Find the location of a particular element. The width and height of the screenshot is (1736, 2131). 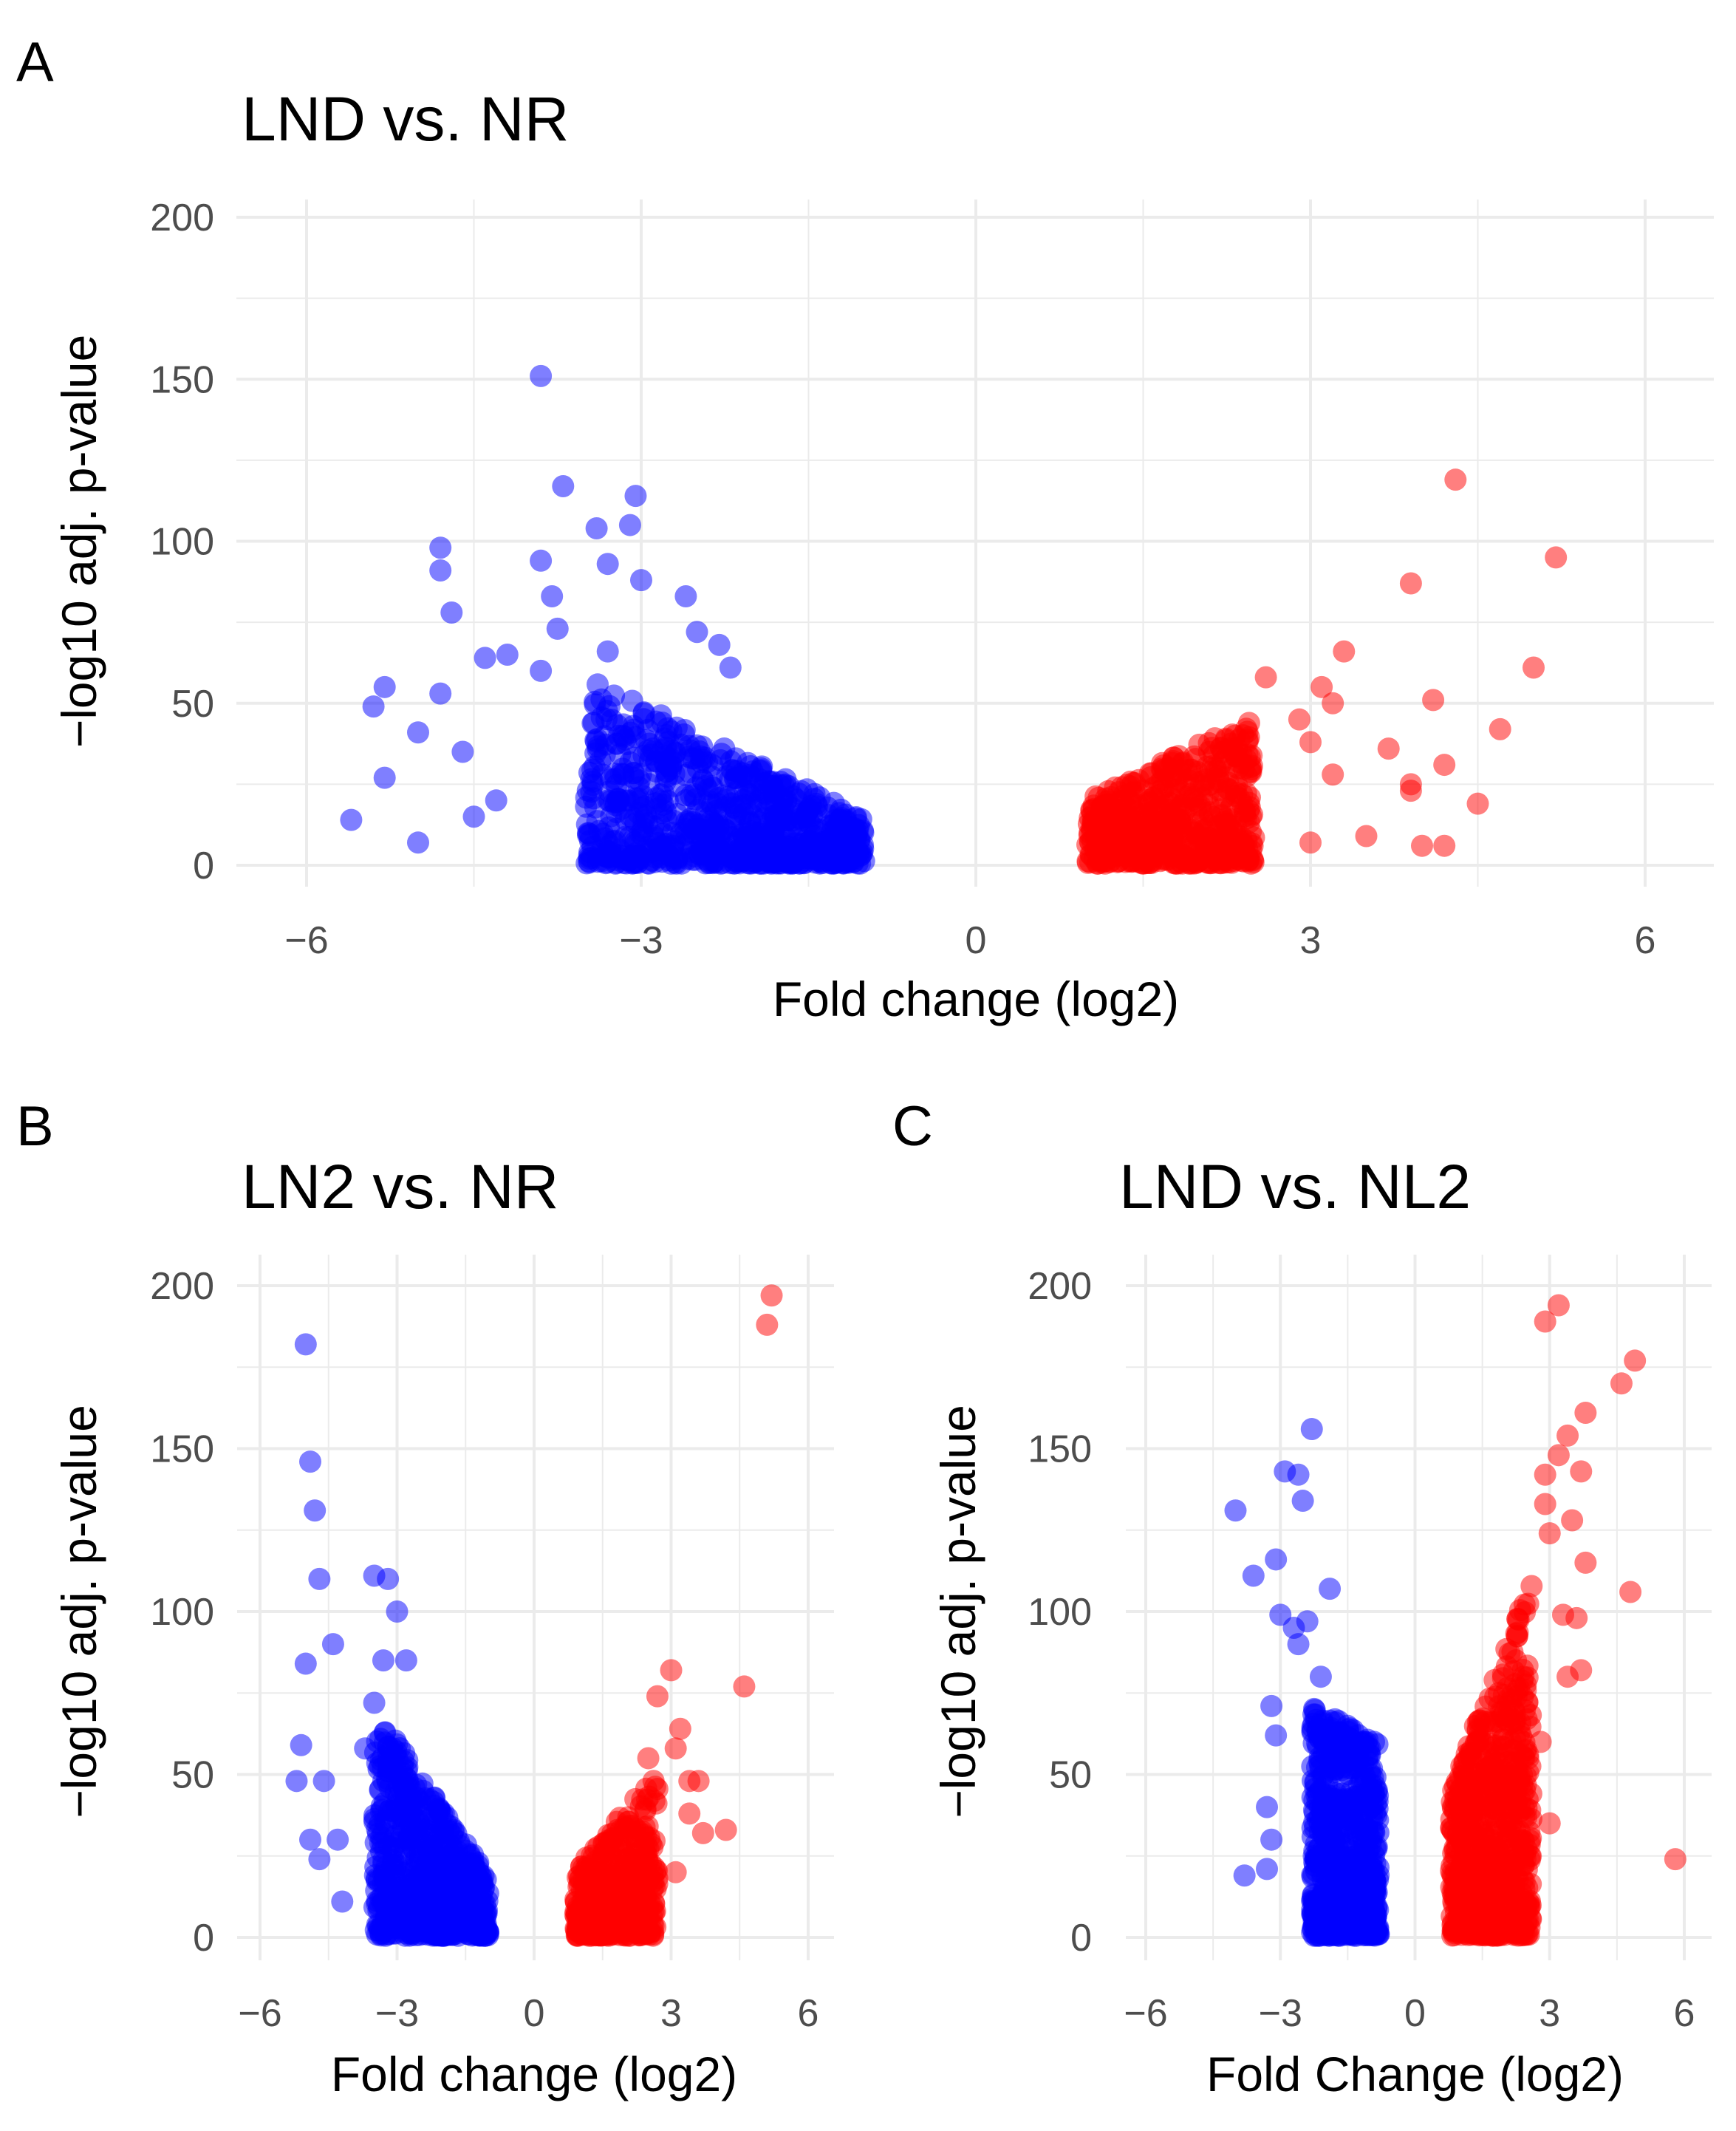

series-down is located at coordinates (607, 619).